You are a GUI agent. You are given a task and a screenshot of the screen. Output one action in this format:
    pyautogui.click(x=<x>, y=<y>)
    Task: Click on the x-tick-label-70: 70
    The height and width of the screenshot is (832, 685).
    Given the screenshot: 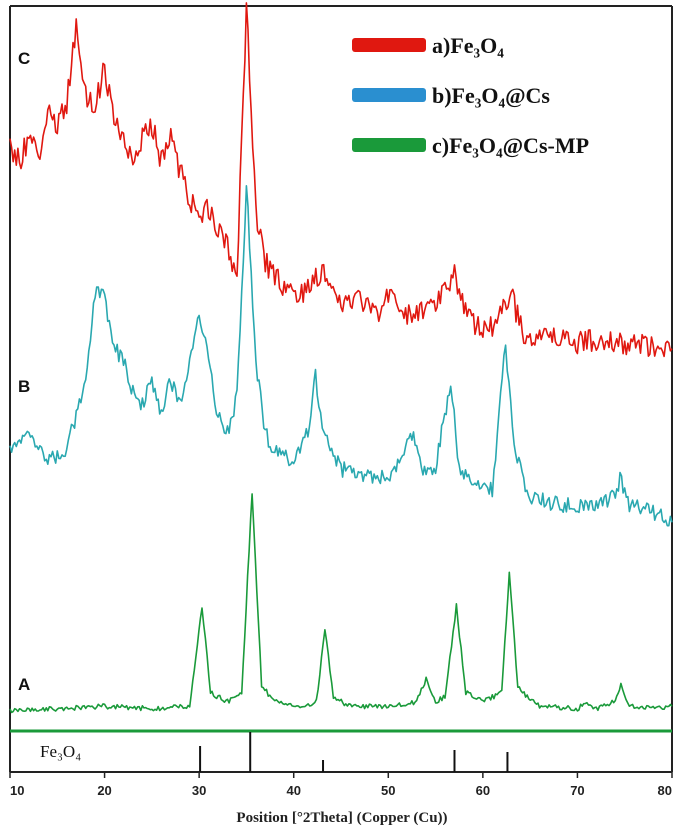 What is the action you would take?
    pyautogui.click(x=577, y=790)
    